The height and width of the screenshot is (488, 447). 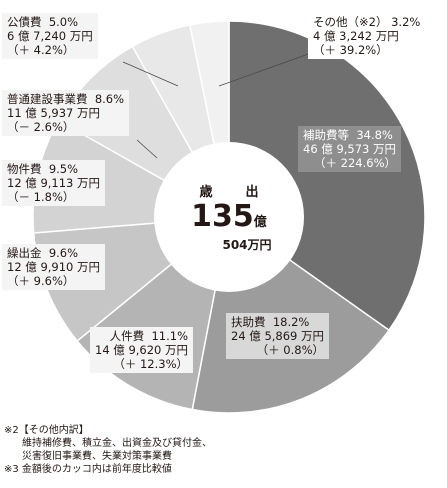 I want to click on leader-line-koushaihi, so click(x=150, y=74).